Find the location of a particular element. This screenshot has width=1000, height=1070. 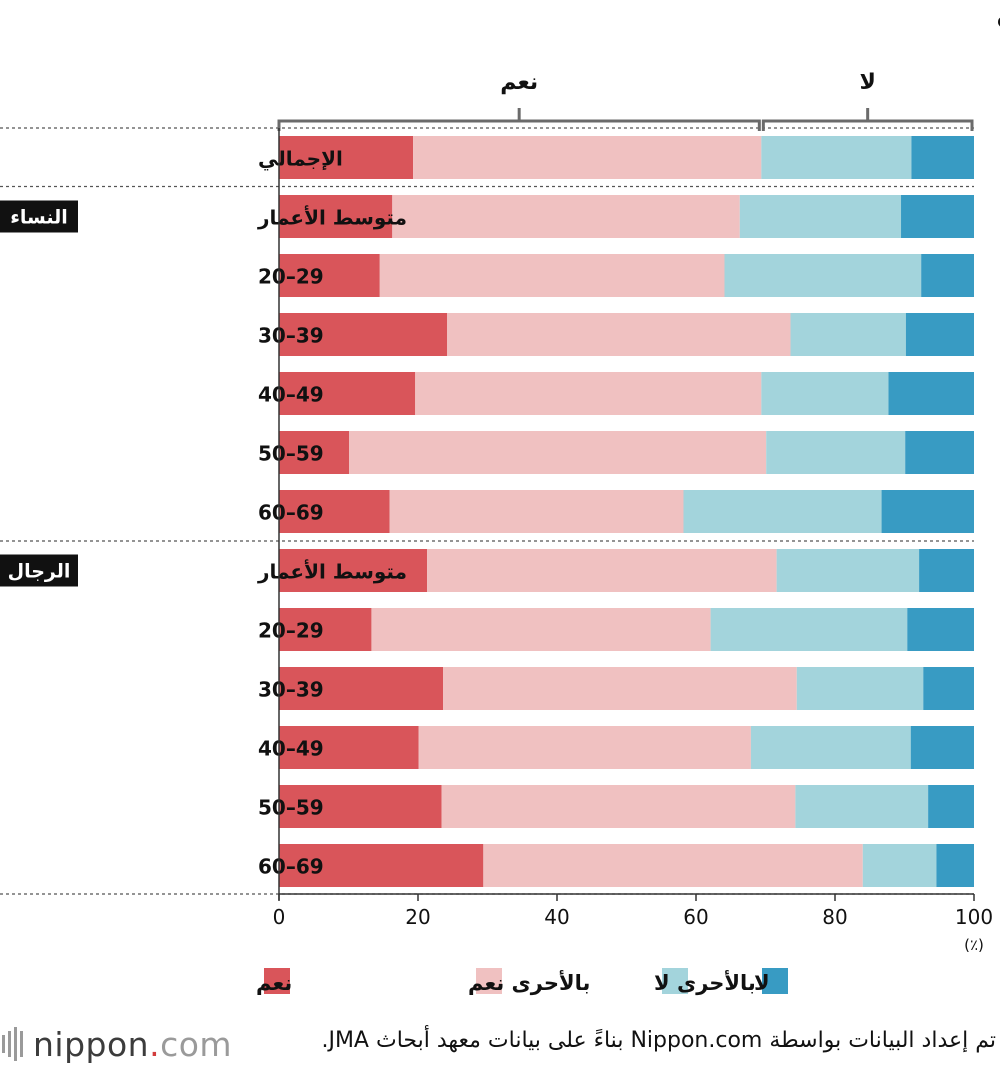

bracket-yes-label: نعم is located at coordinates (519, 82).